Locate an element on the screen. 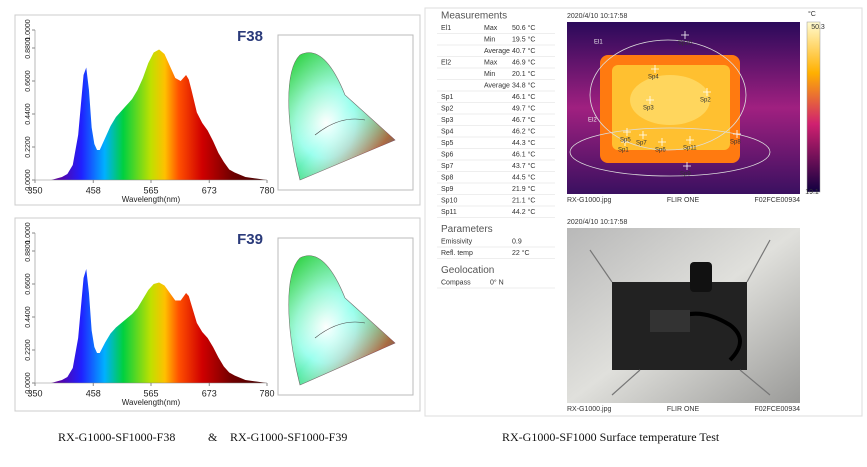 The height and width of the screenshot is (467, 867). row-name: Sp11 is located at coordinates (449, 212).